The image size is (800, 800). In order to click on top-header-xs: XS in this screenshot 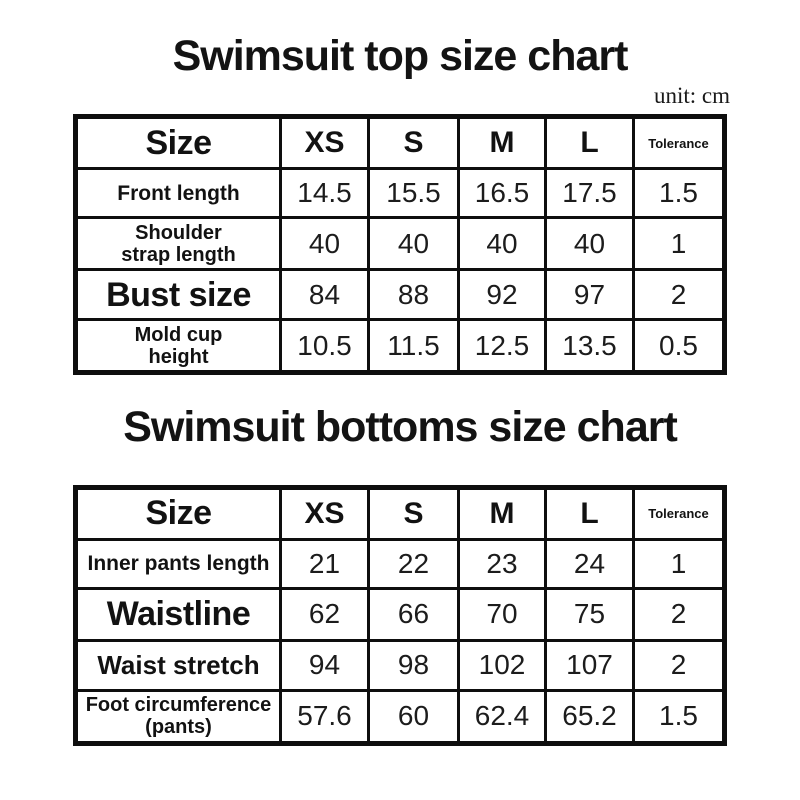, I will do `click(324, 143)`.